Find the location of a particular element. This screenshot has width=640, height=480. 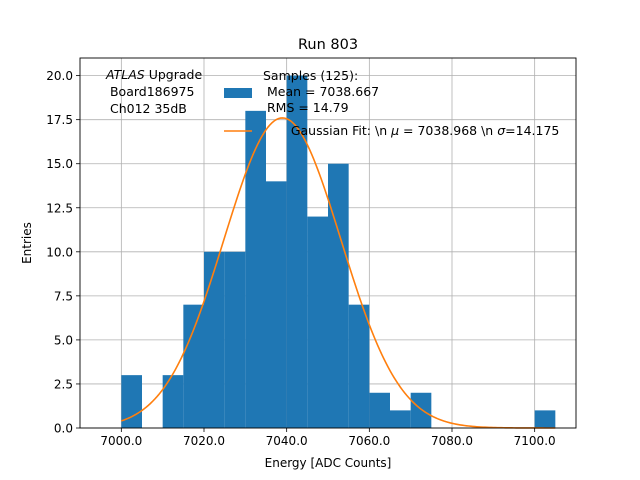

y-tick-label: 0.0 is located at coordinates (63, 429).